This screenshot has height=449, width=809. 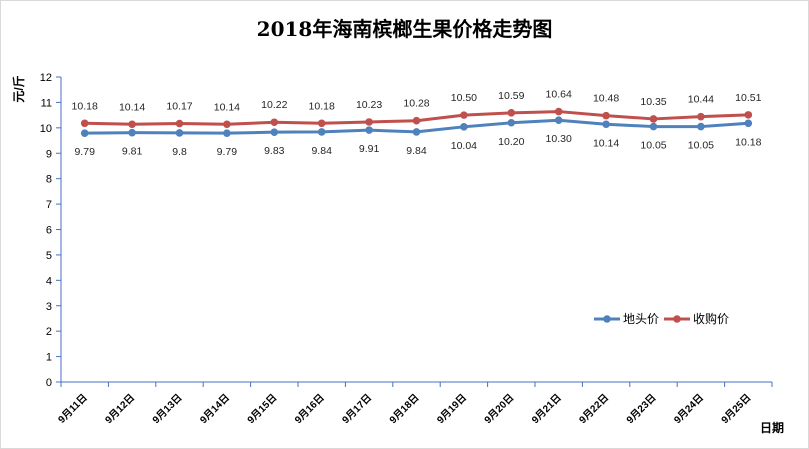 What do you see at coordinates (369, 149) in the screenshot?
I see `series-1-data-label: 9.91` at bounding box center [369, 149].